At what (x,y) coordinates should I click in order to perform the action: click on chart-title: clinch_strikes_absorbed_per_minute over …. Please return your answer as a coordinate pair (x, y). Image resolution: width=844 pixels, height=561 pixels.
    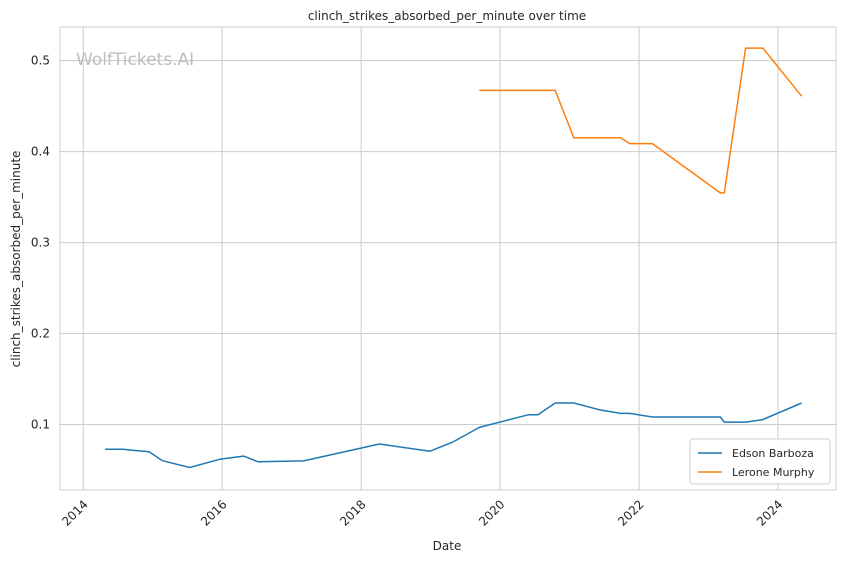
    Looking at the image, I should click on (447, 16).